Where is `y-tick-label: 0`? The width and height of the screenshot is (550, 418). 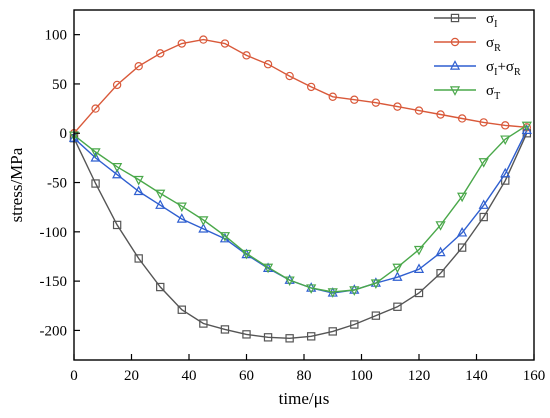
y-tick-label: 0 is located at coordinates (64, 134).